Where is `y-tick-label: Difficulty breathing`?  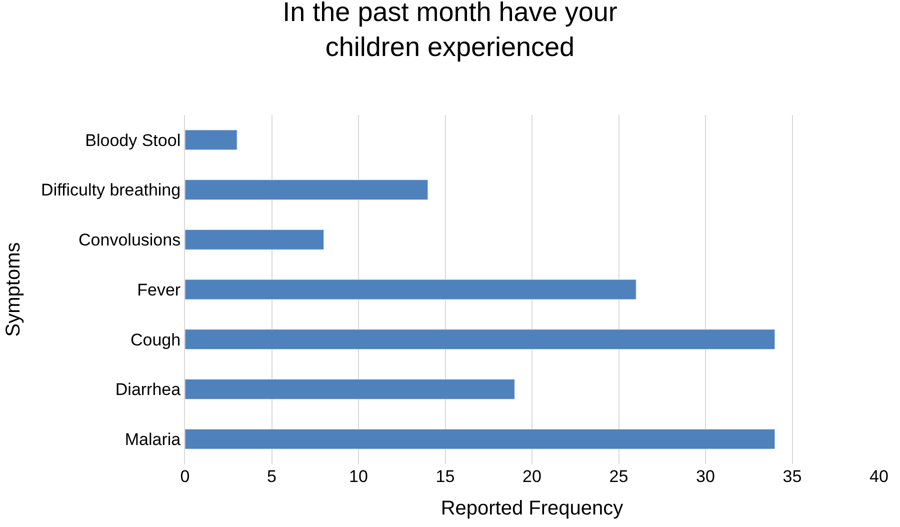 y-tick-label: Difficulty breathing is located at coordinates (111, 190).